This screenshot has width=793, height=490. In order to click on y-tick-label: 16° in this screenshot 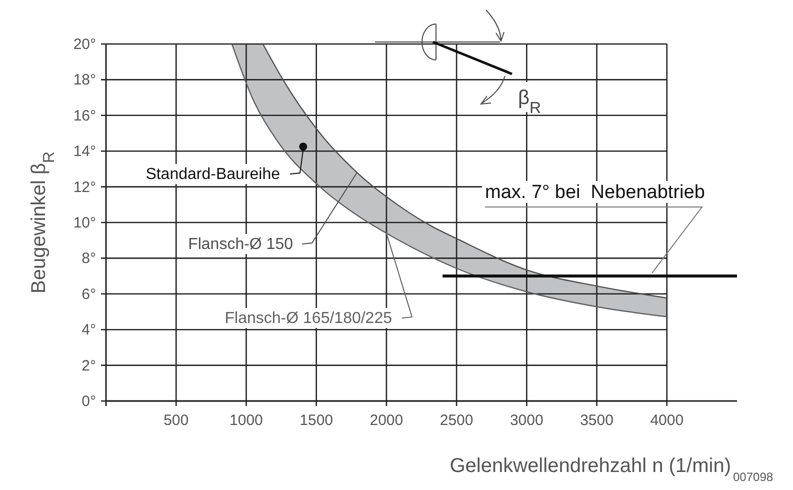, I will do `click(84, 115)`.